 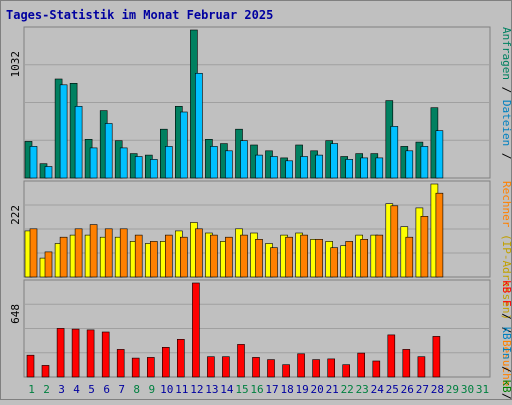 What do you see at coordinates (286, 389) in the screenshot?
I see `day-label-18: 18` at bounding box center [286, 389].